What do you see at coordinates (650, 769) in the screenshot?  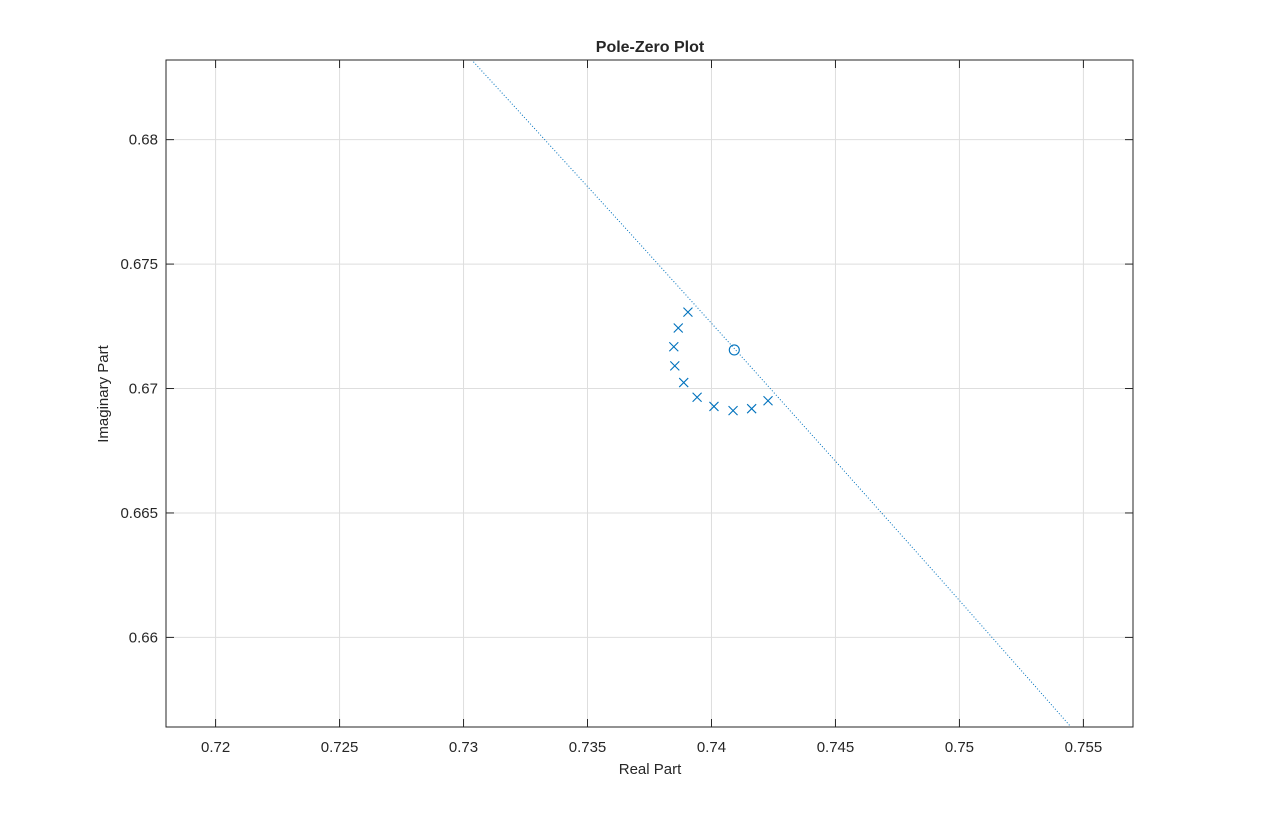 I see `x-axis-label: Real Part` at bounding box center [650, 769].